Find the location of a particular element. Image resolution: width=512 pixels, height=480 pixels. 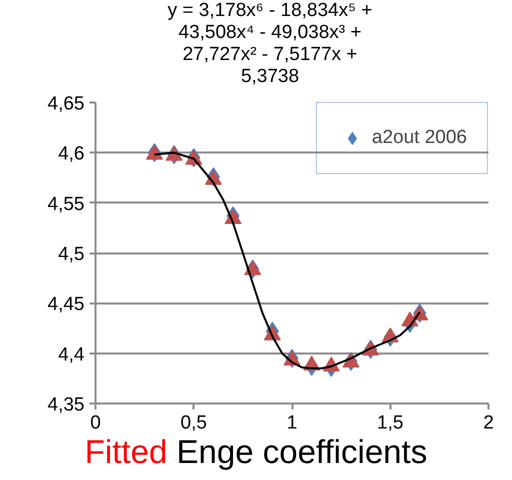

x-tick-label: 0,5 is located at coordinates (193, 423).